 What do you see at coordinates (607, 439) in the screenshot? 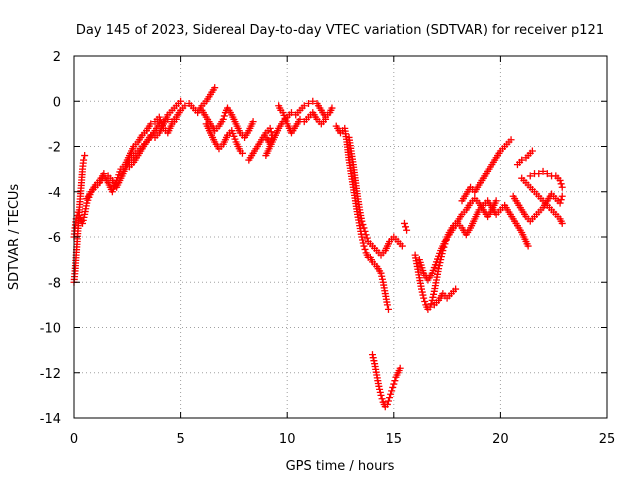
I see `x-tick-label: 25` at bounding box center [607, 439].